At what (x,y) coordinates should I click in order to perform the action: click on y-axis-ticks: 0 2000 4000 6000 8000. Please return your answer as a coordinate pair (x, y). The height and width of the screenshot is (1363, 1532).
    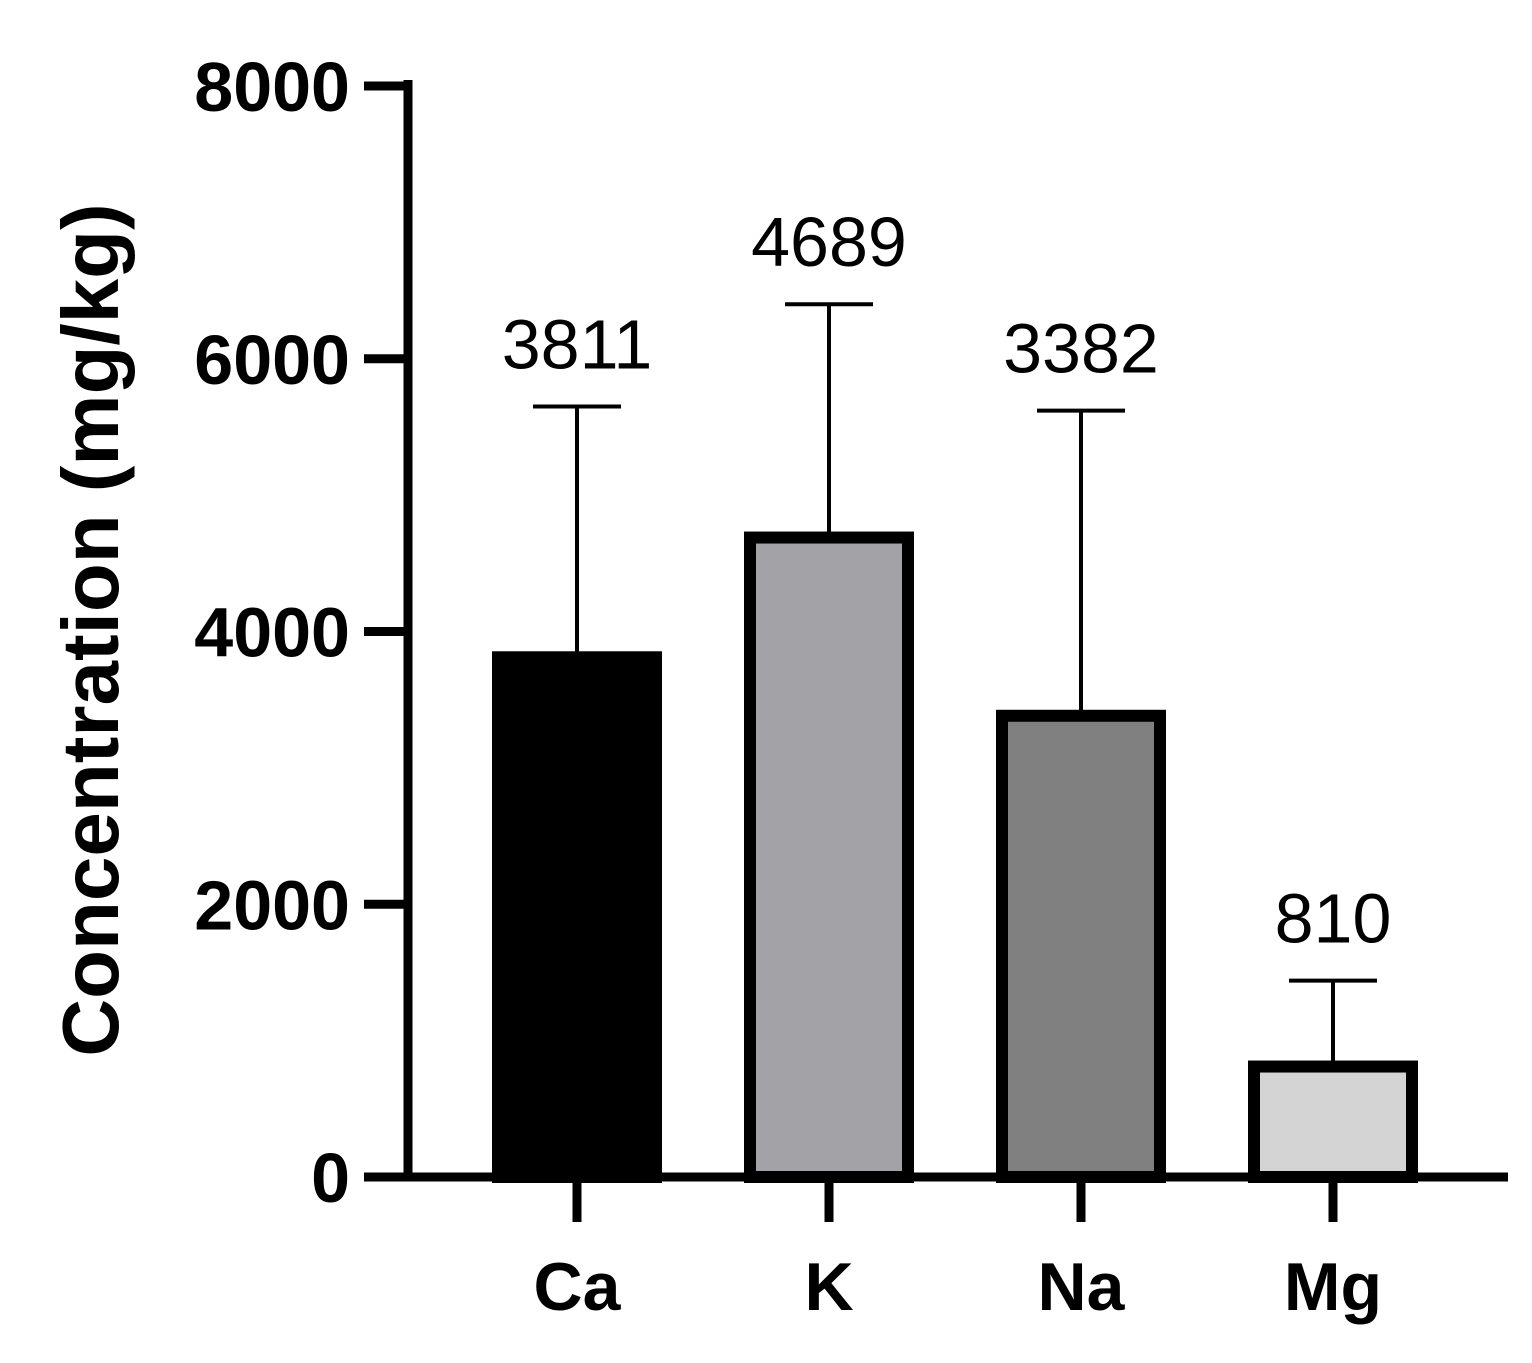
    Looking at the image, I should click on (301, 632).